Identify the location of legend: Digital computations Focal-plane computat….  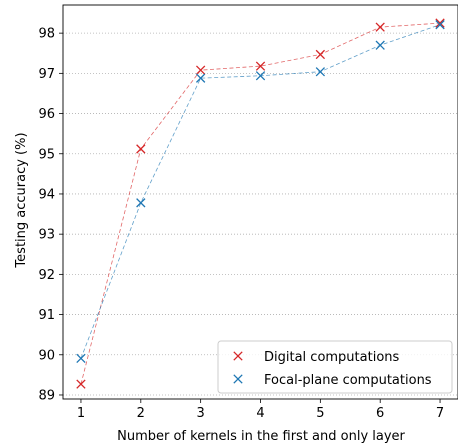
(335, 367).